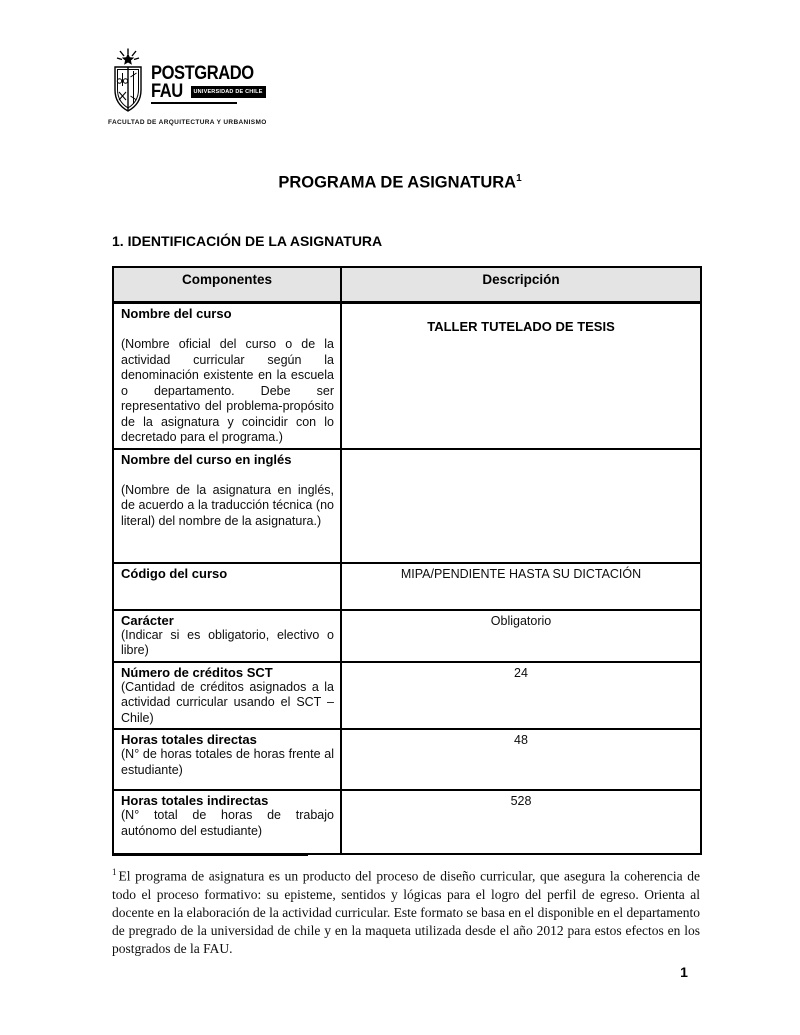 This screenshot has height=1035, width=800. I want to click on column-header-componentes: Componentes, so click(227, 285).